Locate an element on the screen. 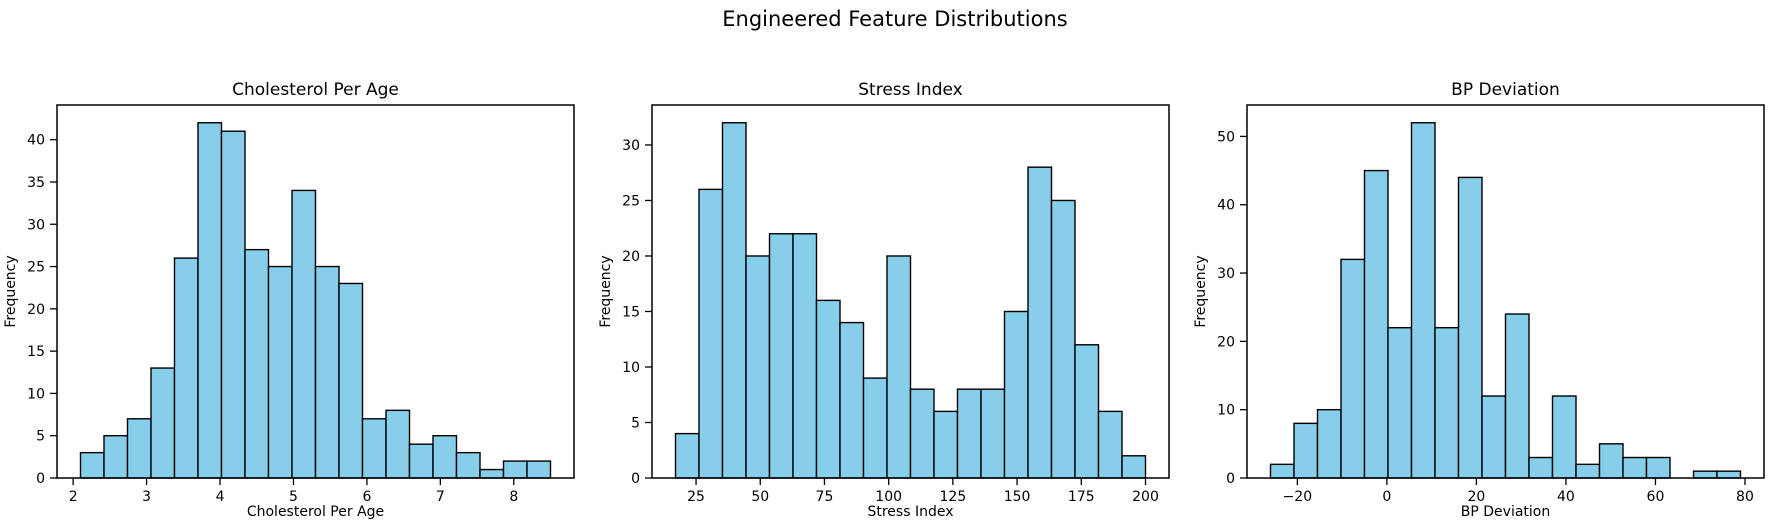 The image size is (1790, 530). x-tick-label: 100 is located at coordinates (888, 497).